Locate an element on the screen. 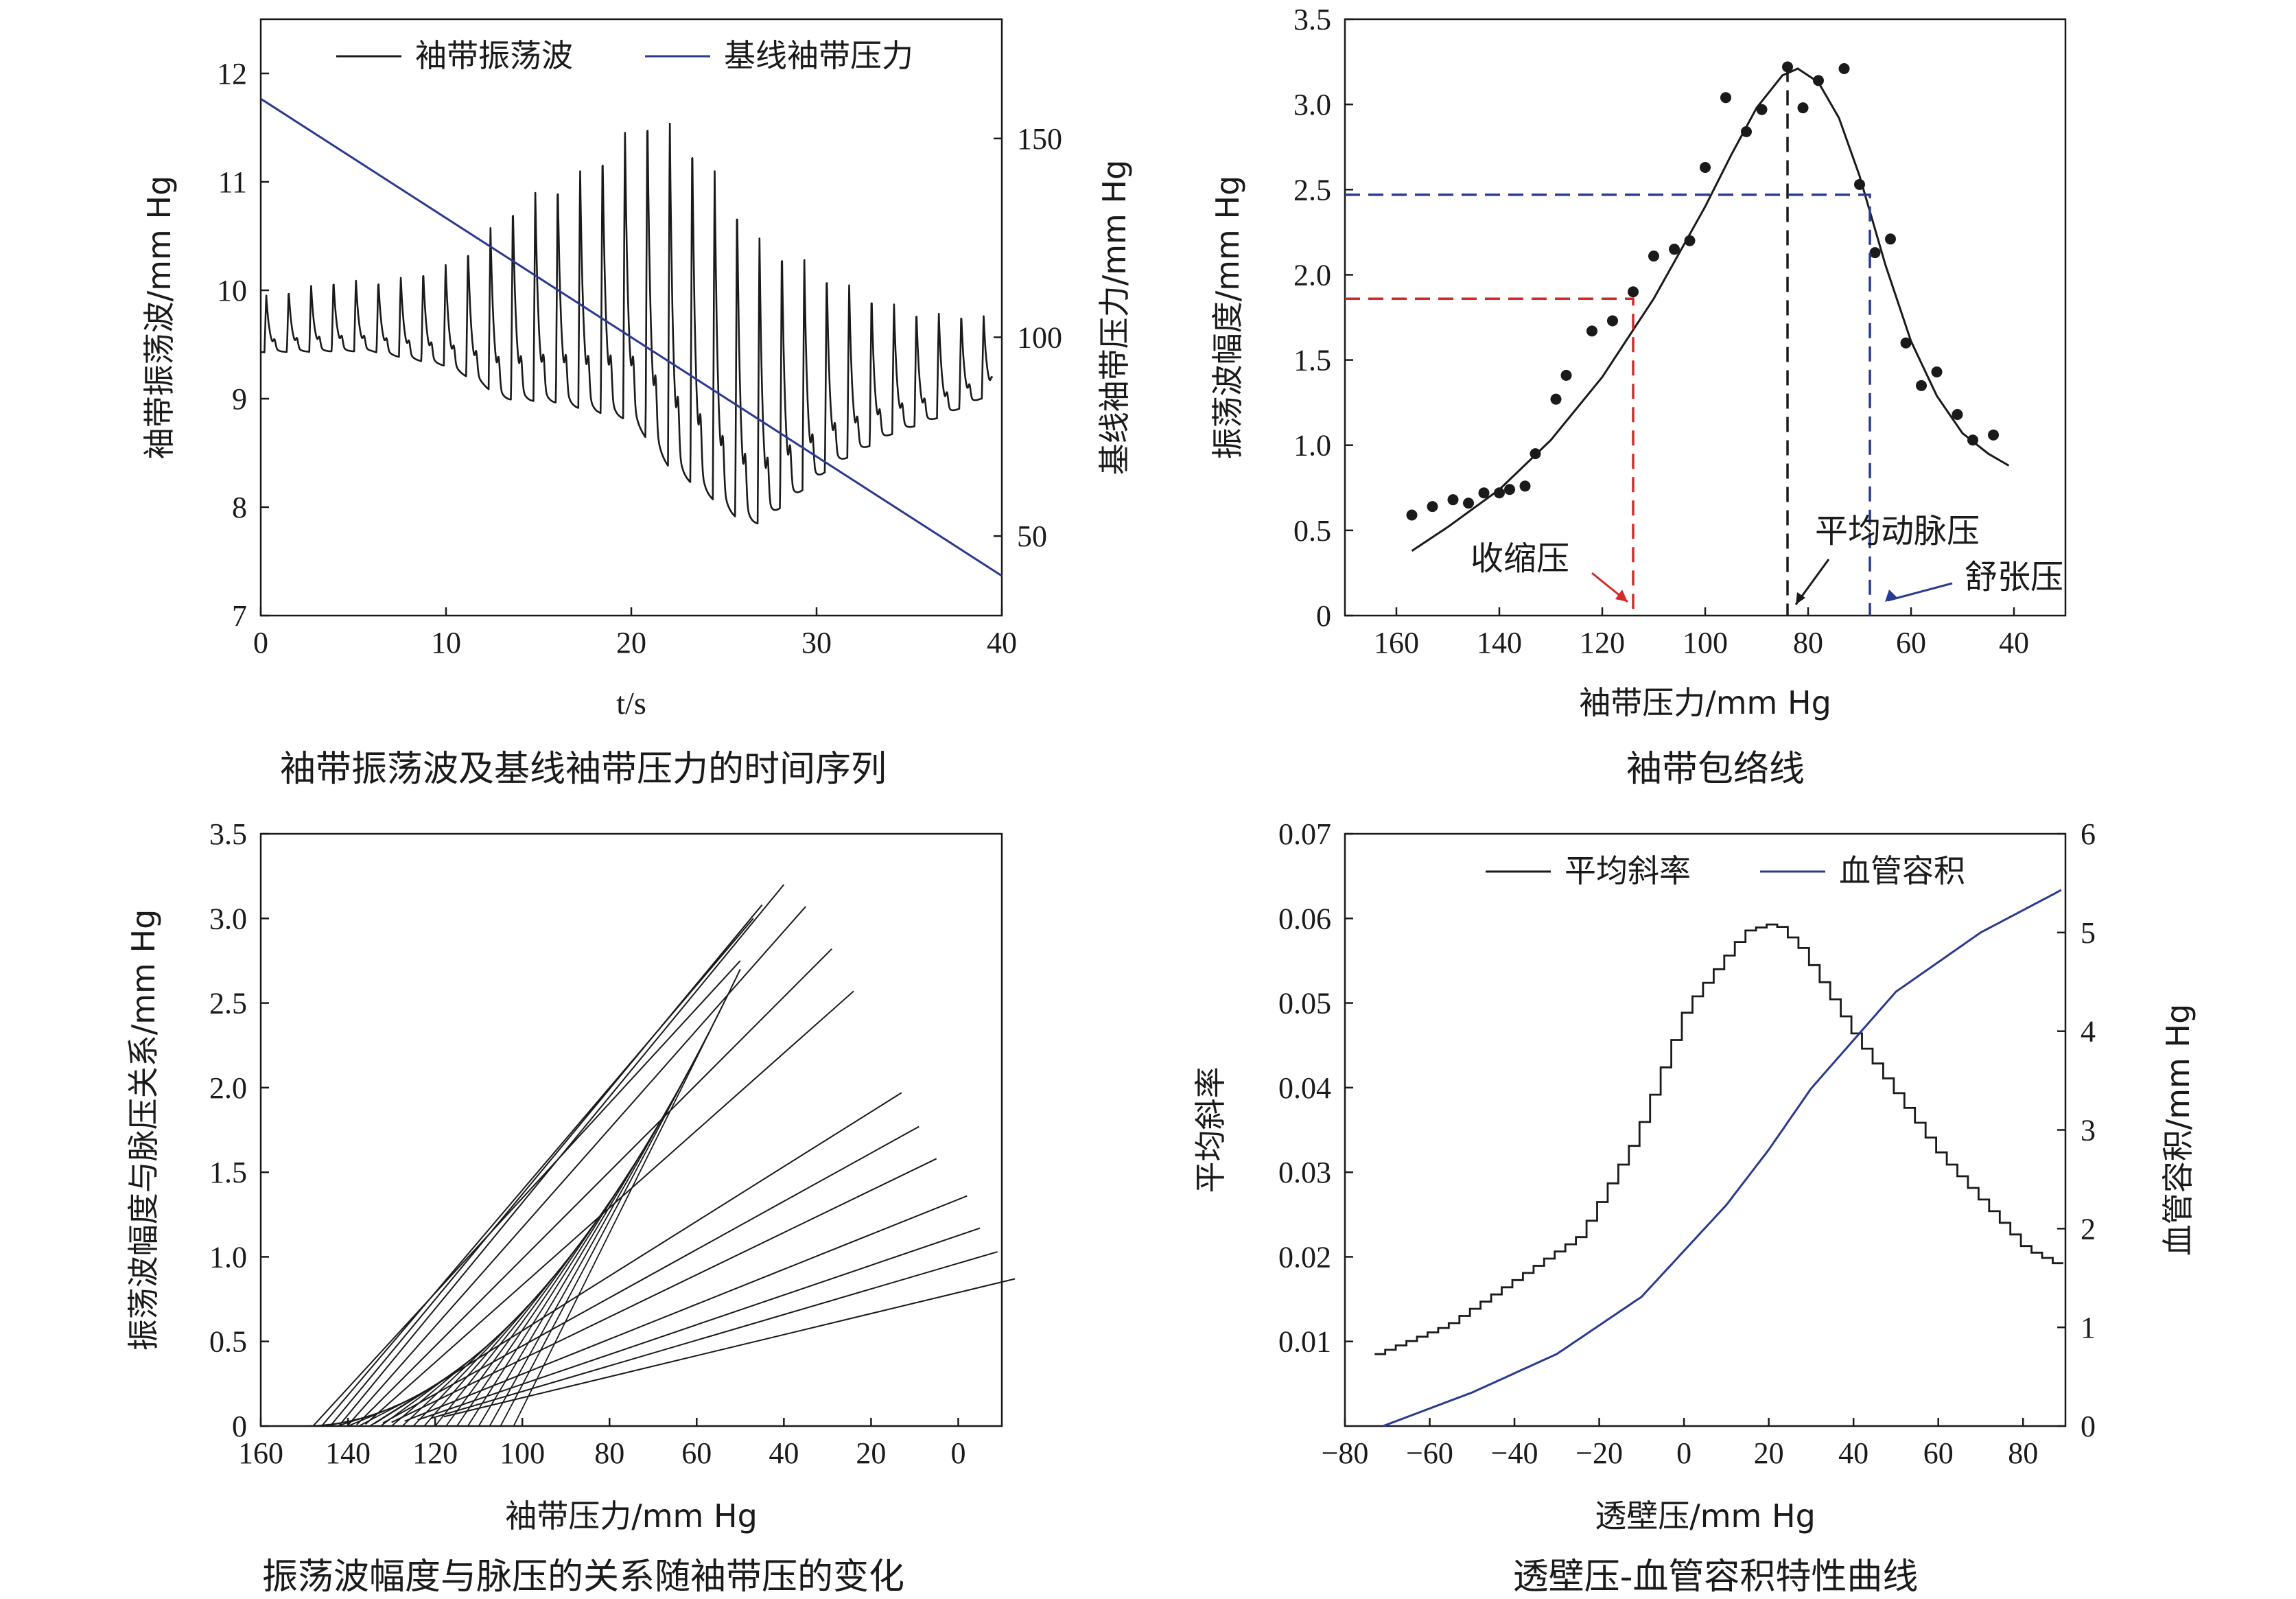  p4-legend-label-vessel-volume: 血管容积 is located at coordinates (1902, 870).